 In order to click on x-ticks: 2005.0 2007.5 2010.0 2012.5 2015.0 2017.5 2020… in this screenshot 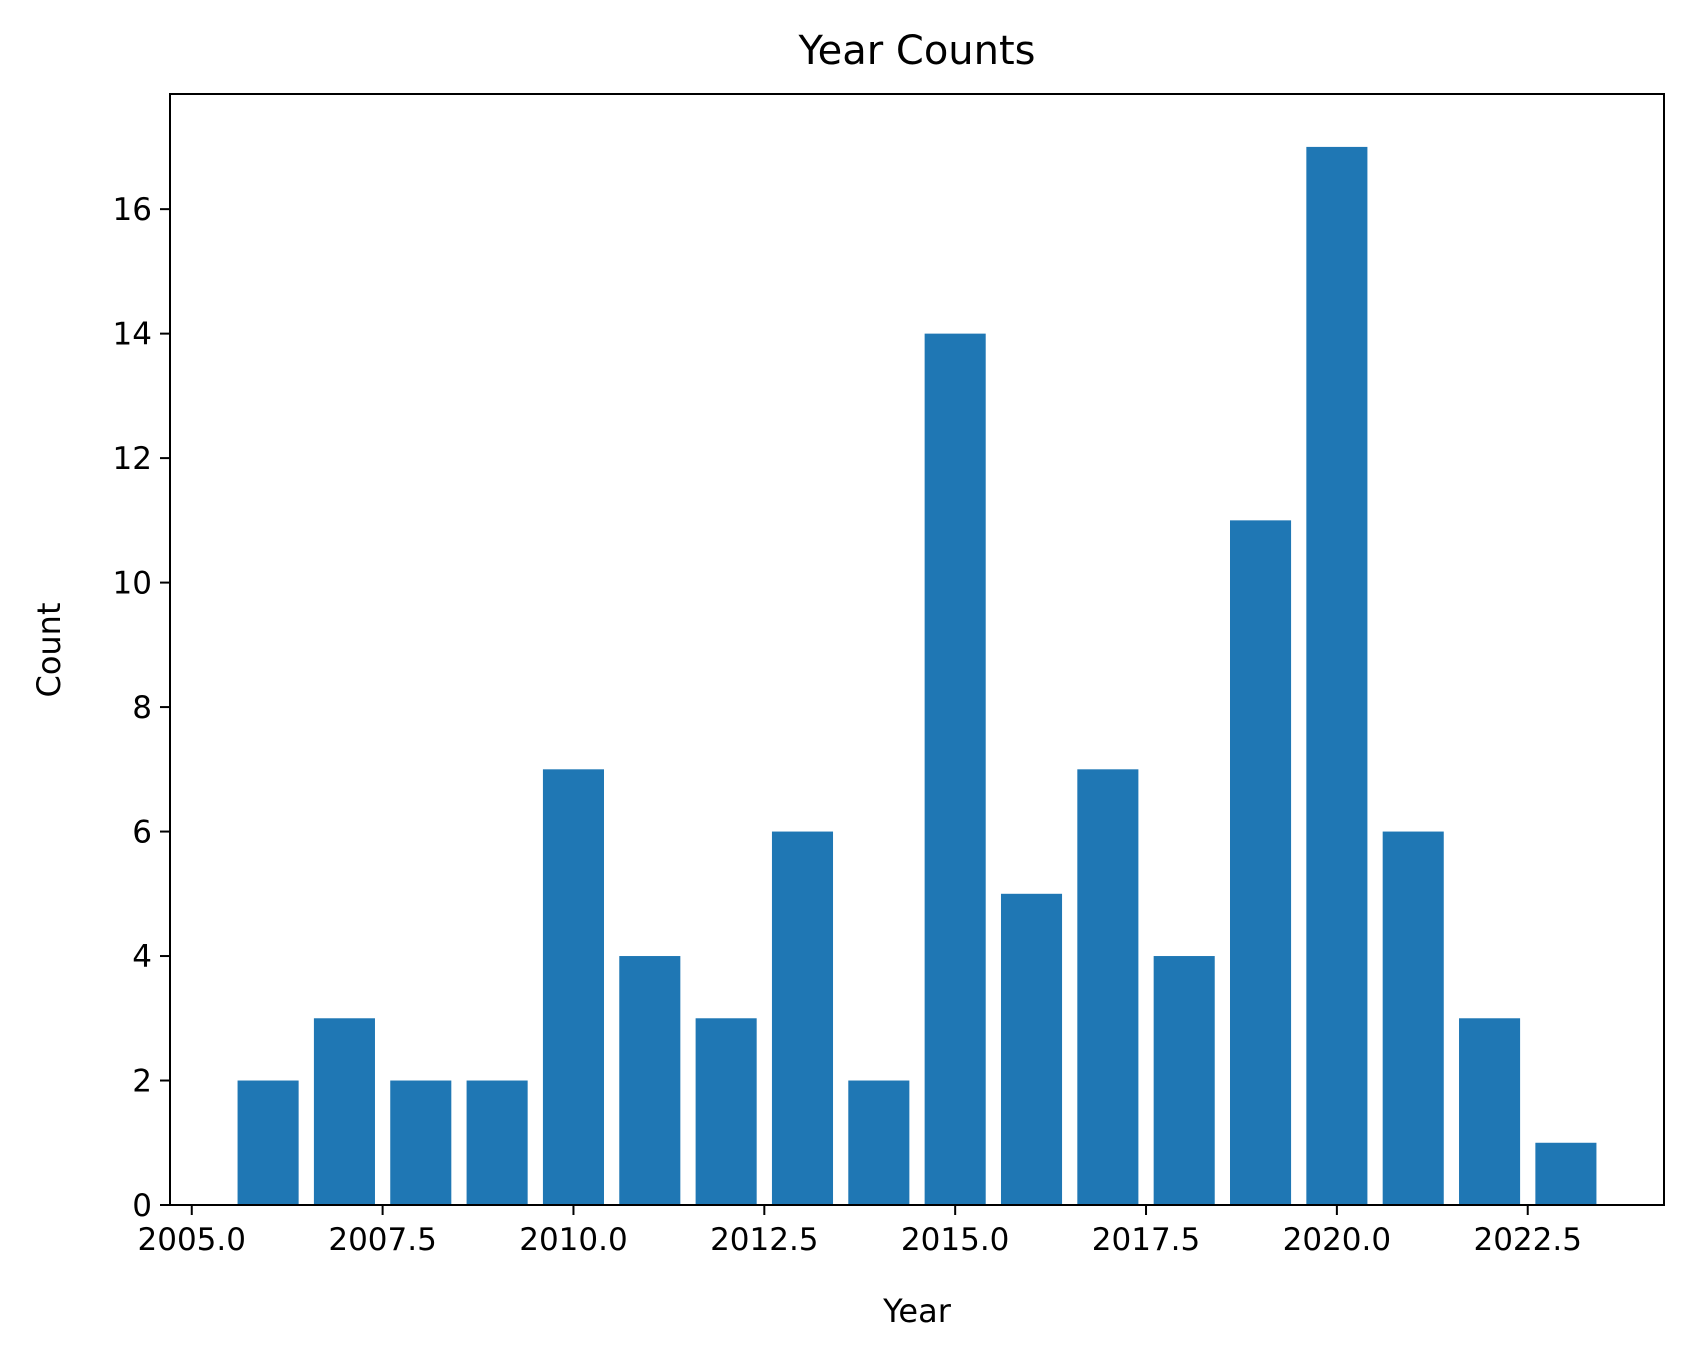, I will do `click(860, 1231)`.